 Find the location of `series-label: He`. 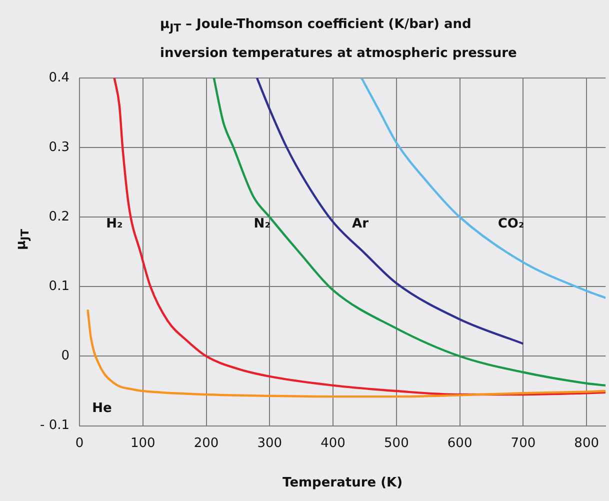

series-label: He is located at coordinates (102, 408).